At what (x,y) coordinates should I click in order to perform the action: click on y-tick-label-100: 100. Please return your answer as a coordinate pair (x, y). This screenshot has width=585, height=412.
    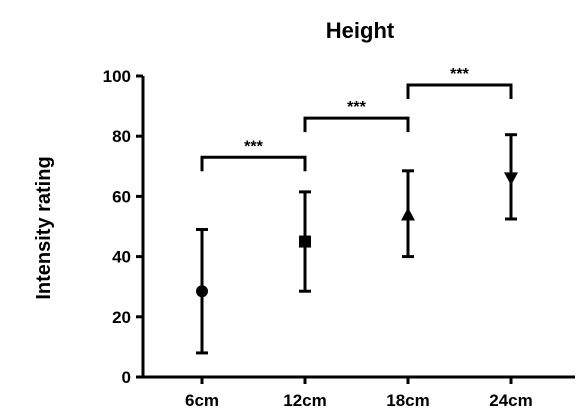
    Looking at the image, I should click on (117, 76).